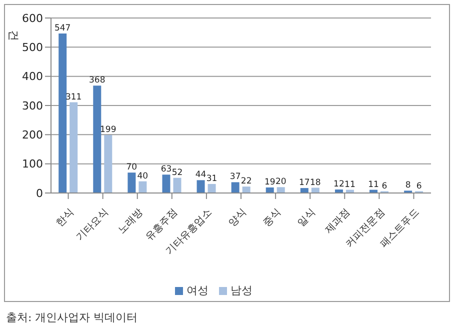 The width and height of the screenshot is (458, 335). What do you see at coordinates (315, 183) in the screenshot?
I see `data-label: 18` at bounding box center [315, 183].